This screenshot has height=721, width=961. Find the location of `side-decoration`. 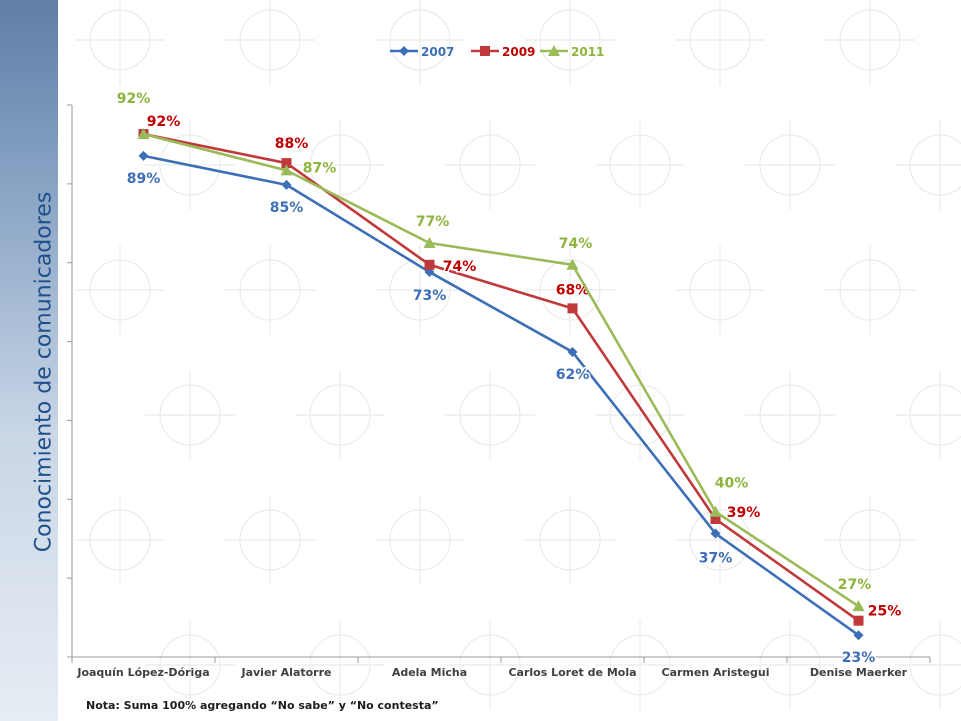

side-decoration is located at coordinates (29, 360).